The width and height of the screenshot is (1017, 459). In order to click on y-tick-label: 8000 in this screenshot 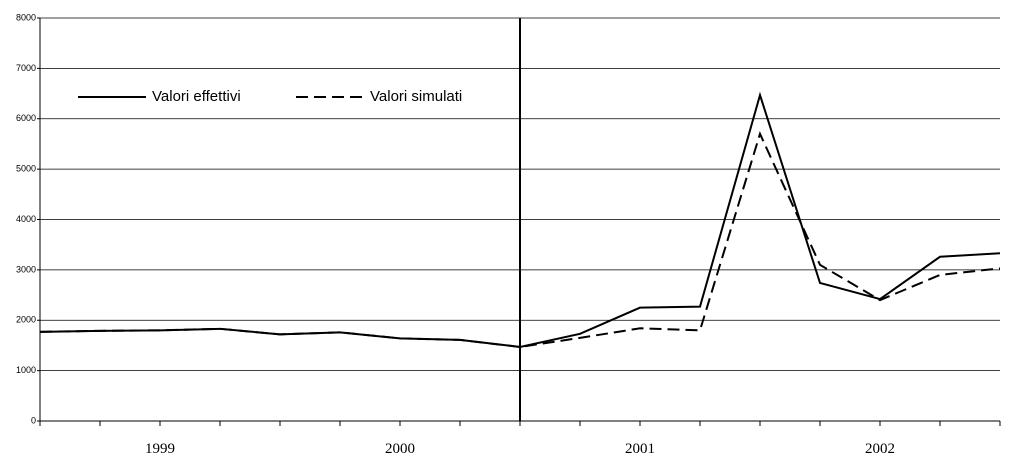, I will do `click(26, 17)`.